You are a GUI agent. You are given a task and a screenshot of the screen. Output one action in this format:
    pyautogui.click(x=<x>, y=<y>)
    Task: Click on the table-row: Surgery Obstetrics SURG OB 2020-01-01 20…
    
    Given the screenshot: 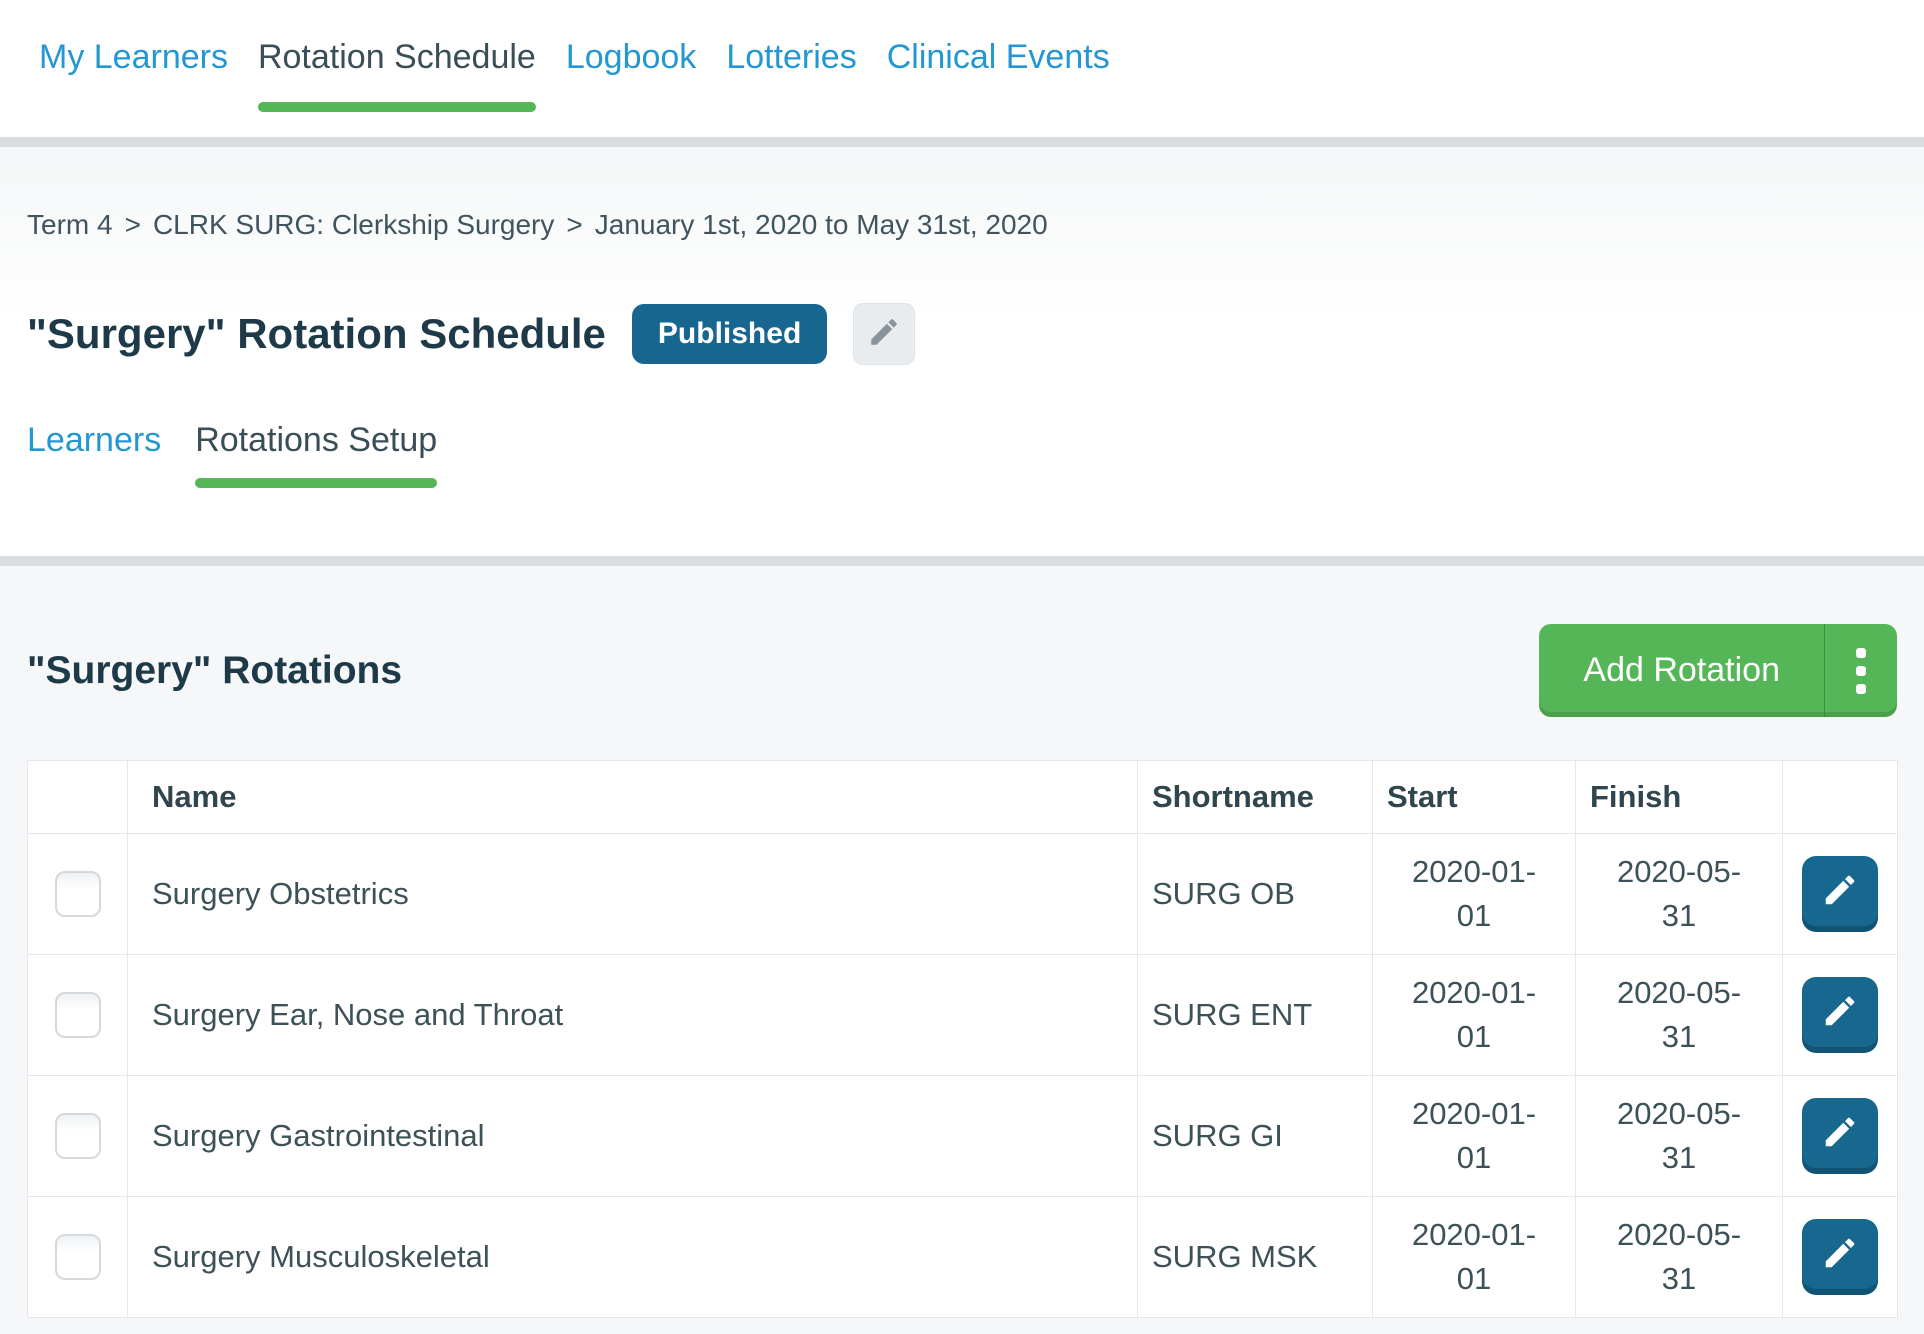 What is the action you would take?
    pyautogui.click(x=962, y=894)
    